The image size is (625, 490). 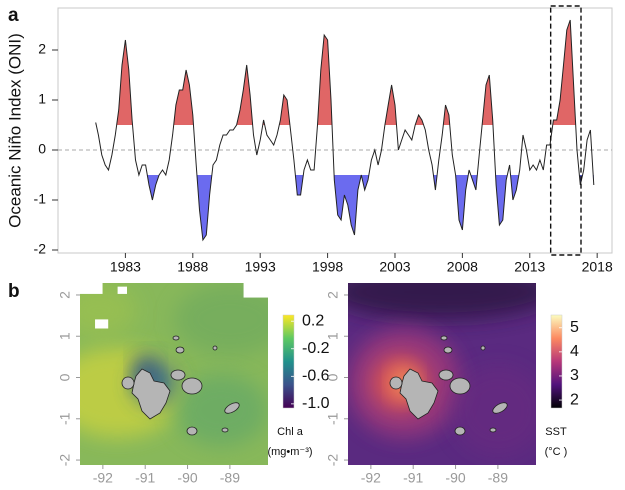 I want to click on colorbar-tick-label: 3, so click(x=574, y=375).